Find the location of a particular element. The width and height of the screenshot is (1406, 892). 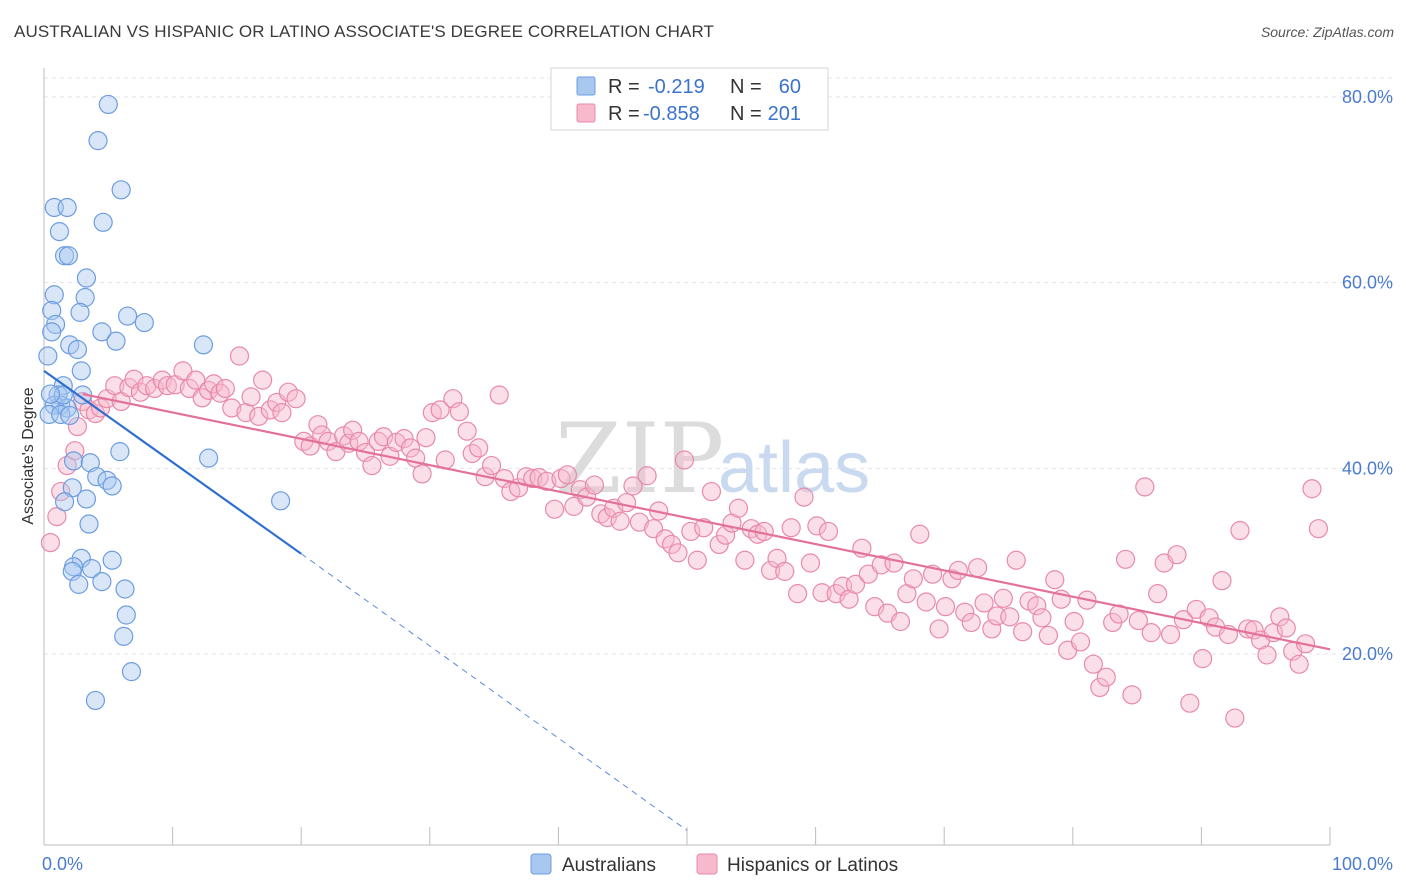

bottom-legend-label-australians: Australians is located at coordinates (609, 865).